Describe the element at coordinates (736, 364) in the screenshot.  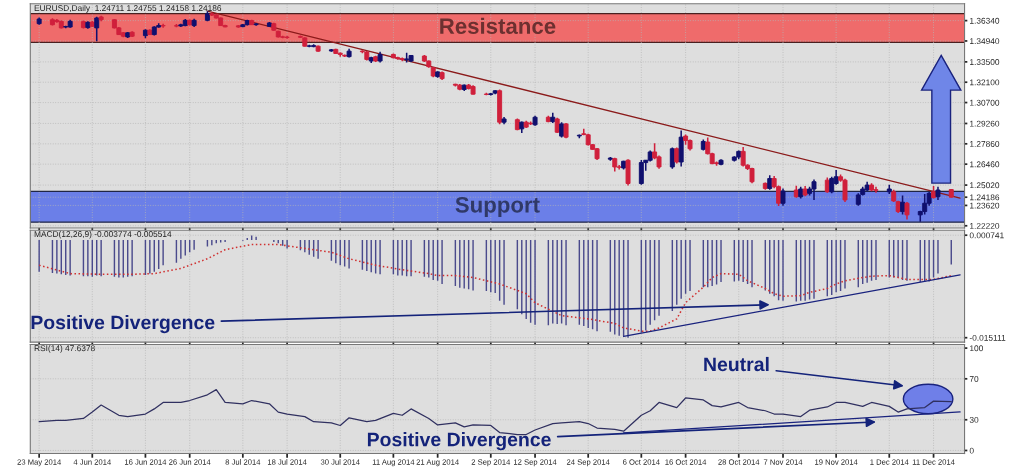
I see `annotation: Neutral` at that location.